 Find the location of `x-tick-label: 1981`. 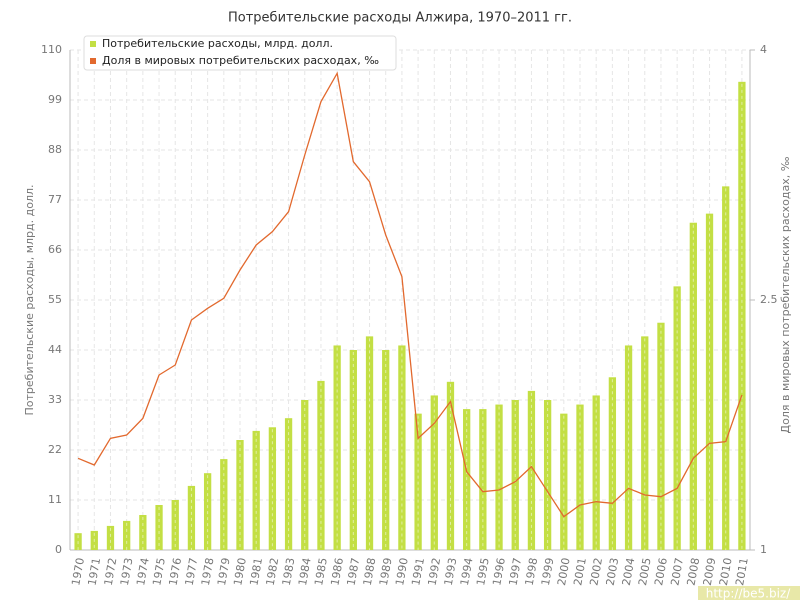

x-tick-label: 1981 is located at coordinates (256, 572).